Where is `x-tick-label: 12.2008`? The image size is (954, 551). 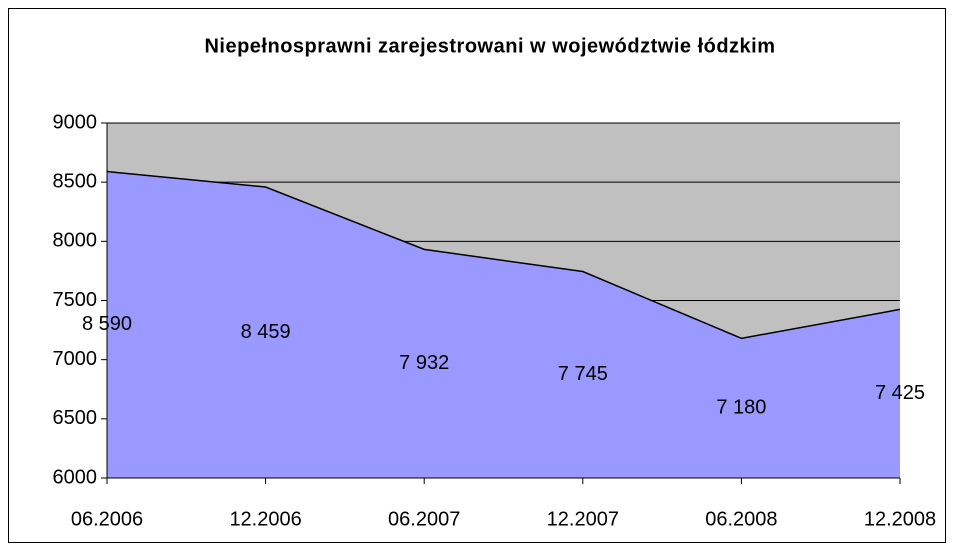 x-tick-label: 12.2008 is located at coordinates (900, 519).